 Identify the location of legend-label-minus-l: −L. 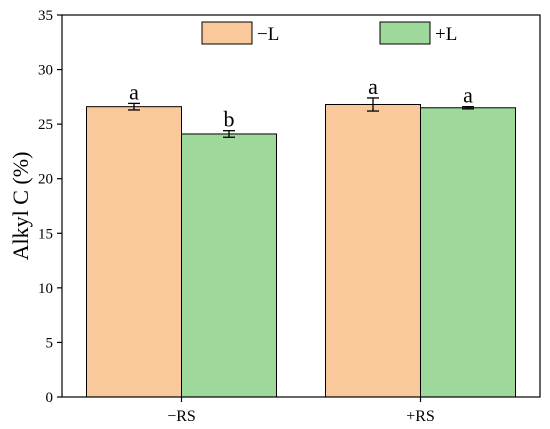
(268, 34).